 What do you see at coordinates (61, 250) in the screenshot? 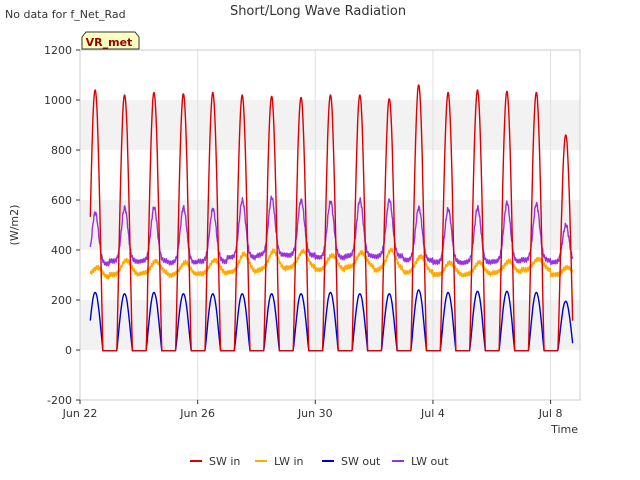
I see `y-tick-label: 400` at bounding box center [61, 250].